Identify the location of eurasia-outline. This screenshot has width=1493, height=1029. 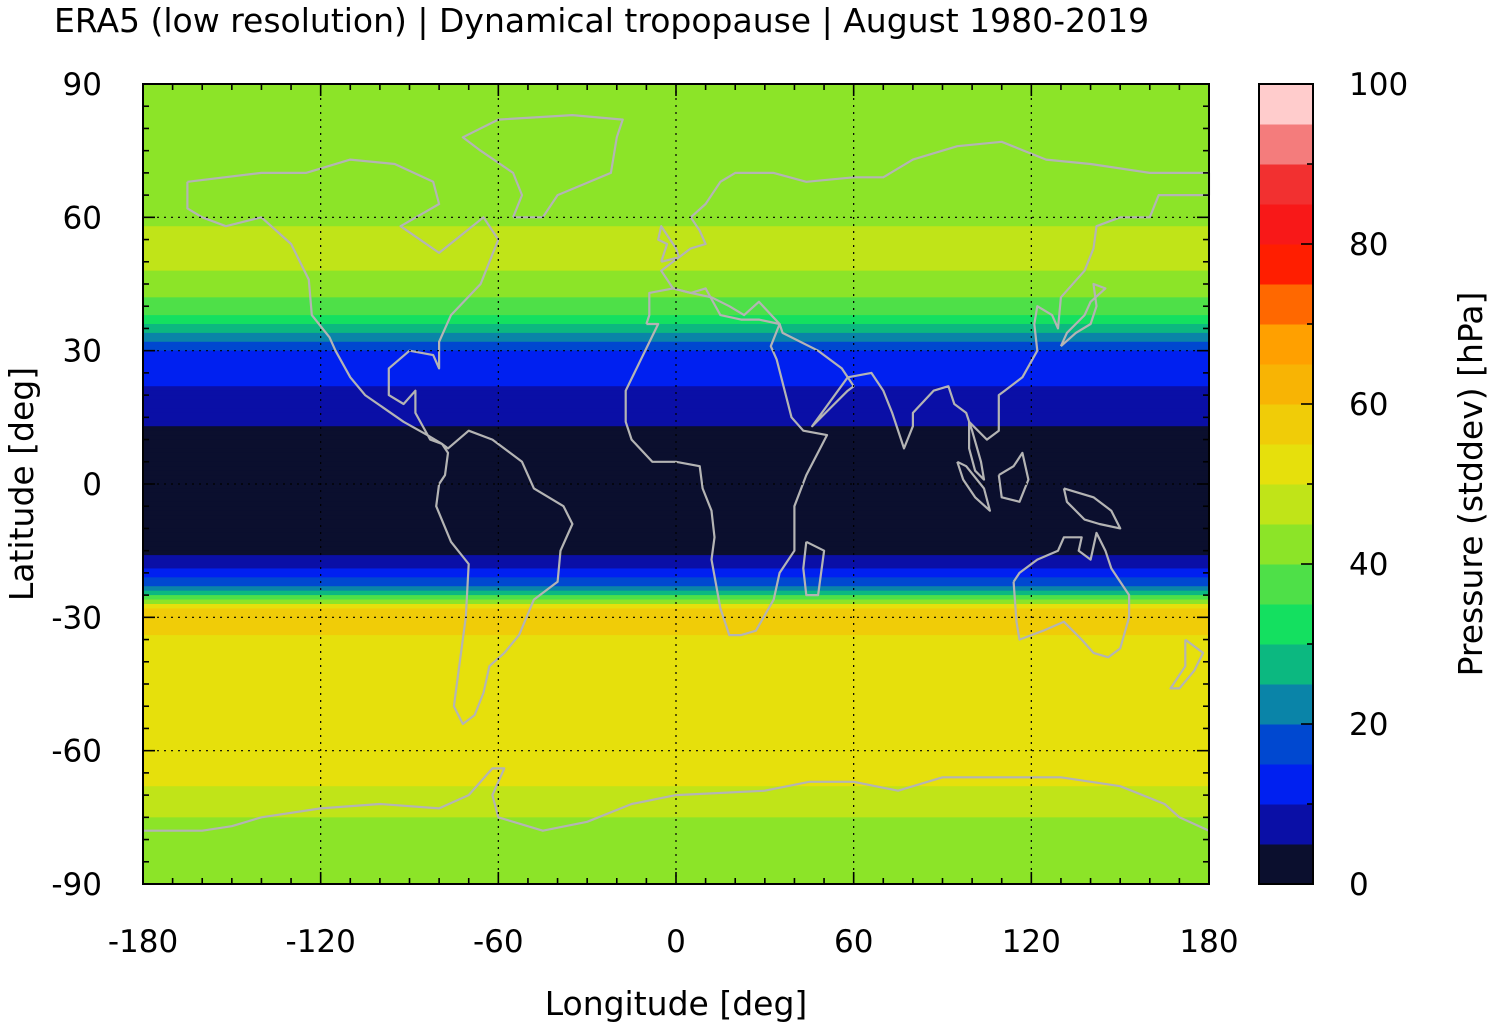
(935, 310).